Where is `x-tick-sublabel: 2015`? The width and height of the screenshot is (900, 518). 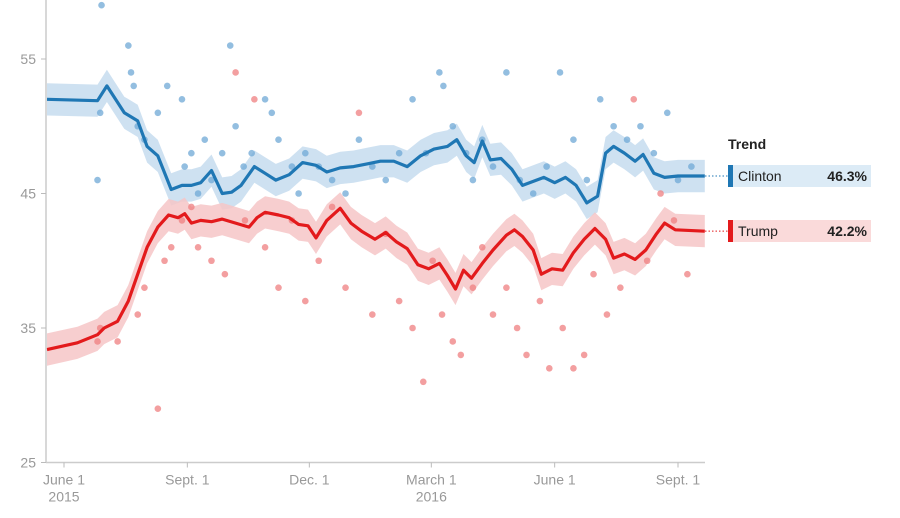
x-tick-sublabel: 2015 is located at coordinates (63, 497).